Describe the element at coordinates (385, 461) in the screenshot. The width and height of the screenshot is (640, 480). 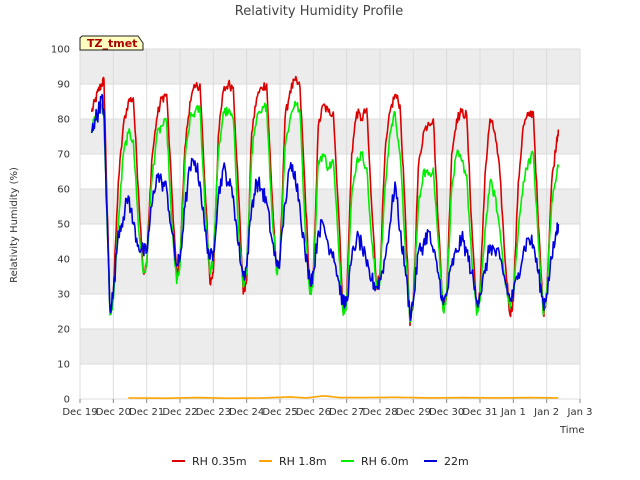
I see `legend-label: RH 6.0m` at that location.